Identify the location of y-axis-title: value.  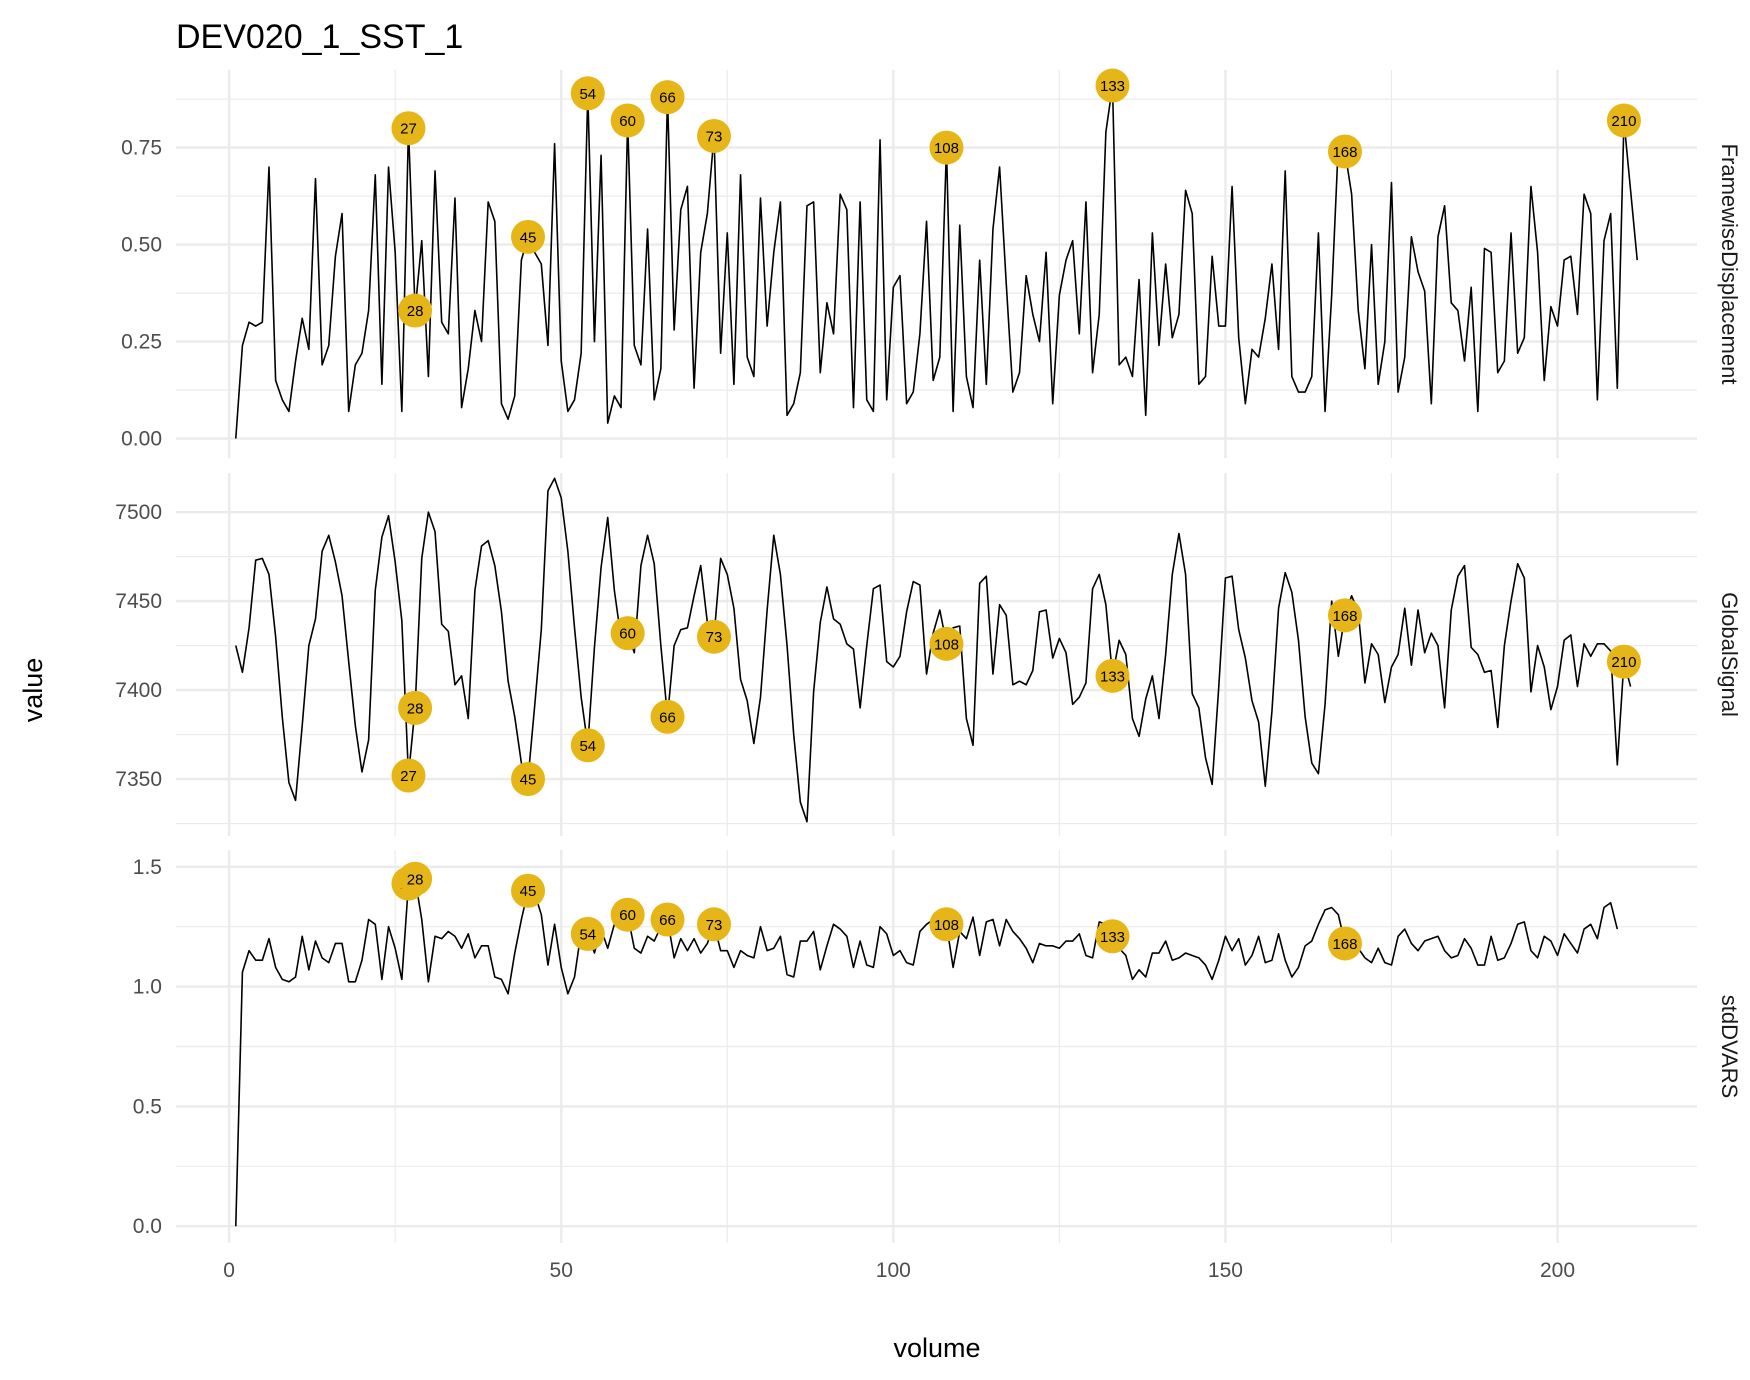
(33, 690).